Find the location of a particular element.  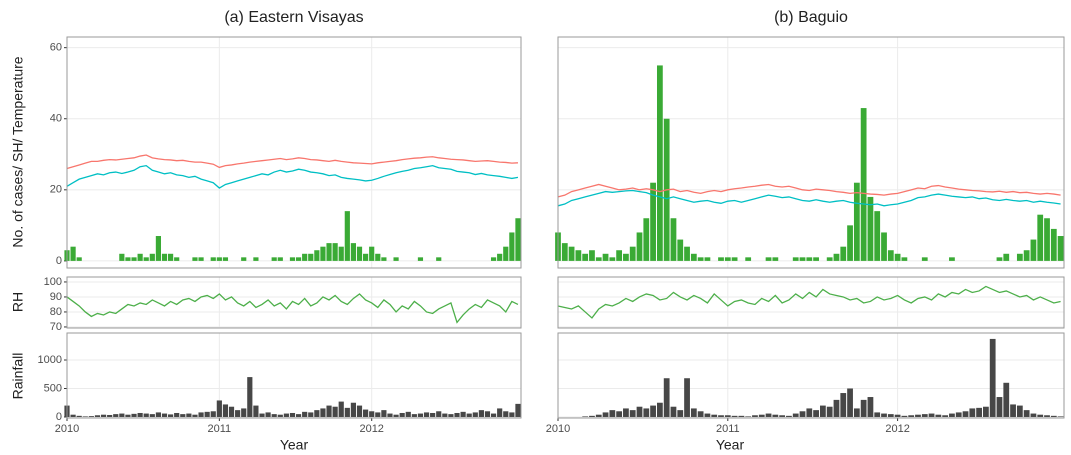

y-axis-label: RH is located at coordinates (18, 302).